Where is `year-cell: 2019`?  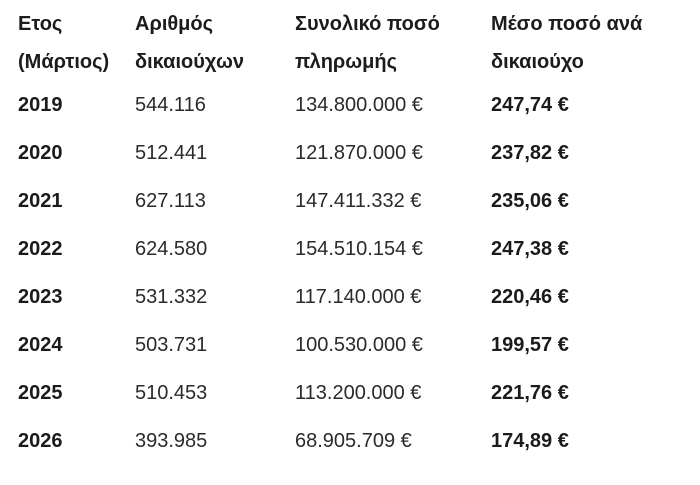
year-cell: 2019 is located at coordinates (40, 104).